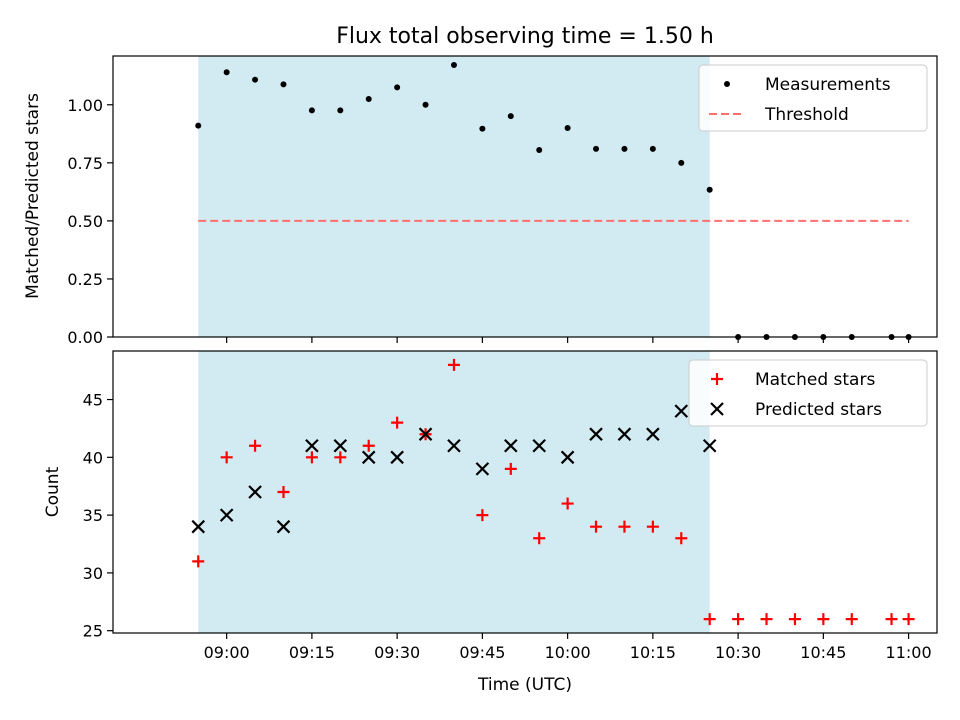 The height and width of the screenshot is (720, 960). What do you see at coordinates (823, 652) in the screenshot?
I see `x-tick-label: 10:45` at bounding box center [823, 652].